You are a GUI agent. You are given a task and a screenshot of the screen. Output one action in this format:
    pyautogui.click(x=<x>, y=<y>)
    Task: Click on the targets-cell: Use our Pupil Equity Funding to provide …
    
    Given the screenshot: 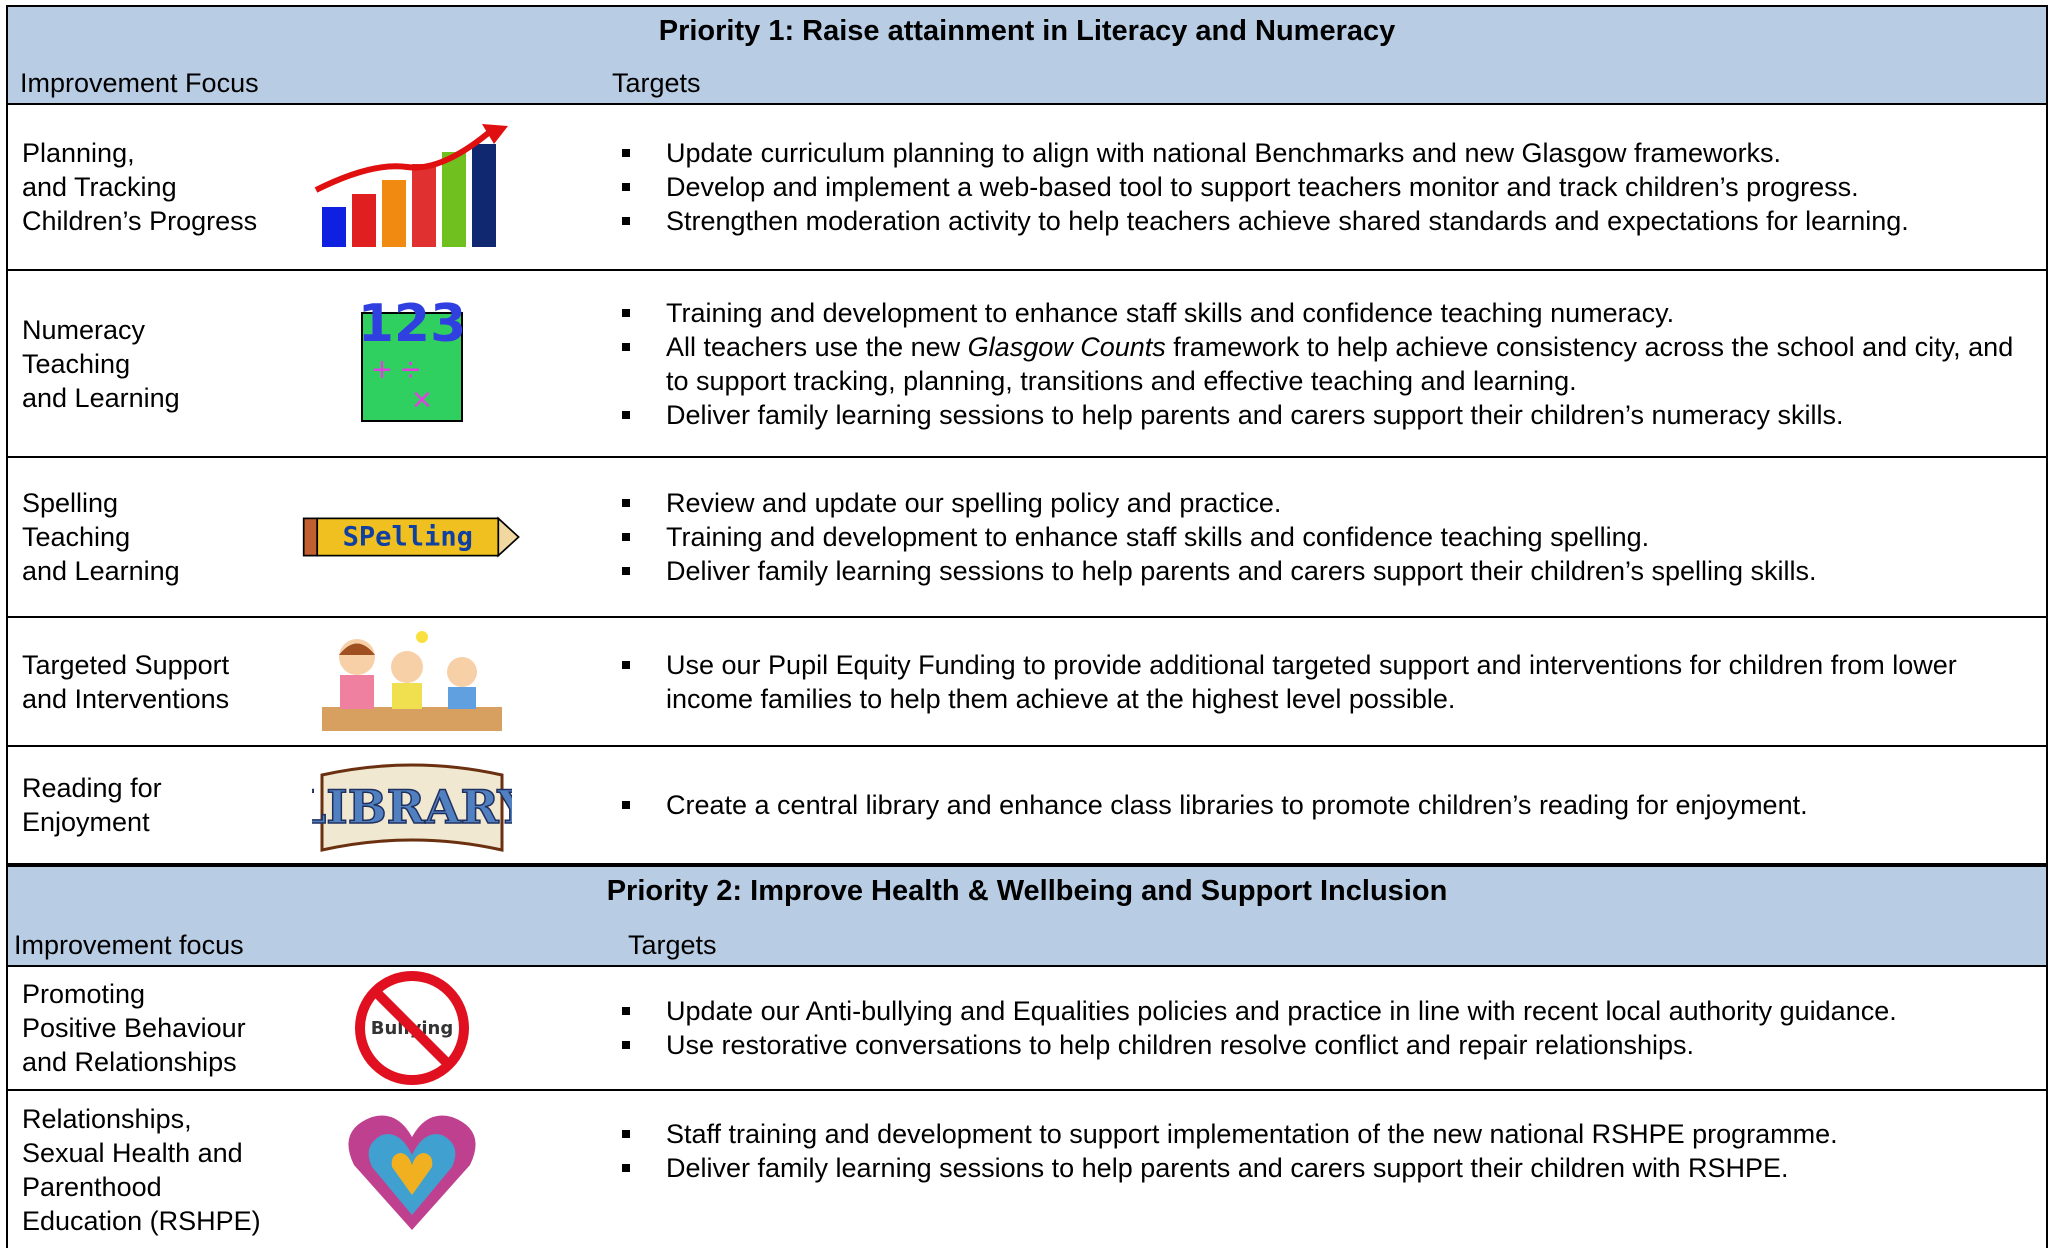 What is the action you would take?
    pyautogui.click(x=1325, y=681)
    